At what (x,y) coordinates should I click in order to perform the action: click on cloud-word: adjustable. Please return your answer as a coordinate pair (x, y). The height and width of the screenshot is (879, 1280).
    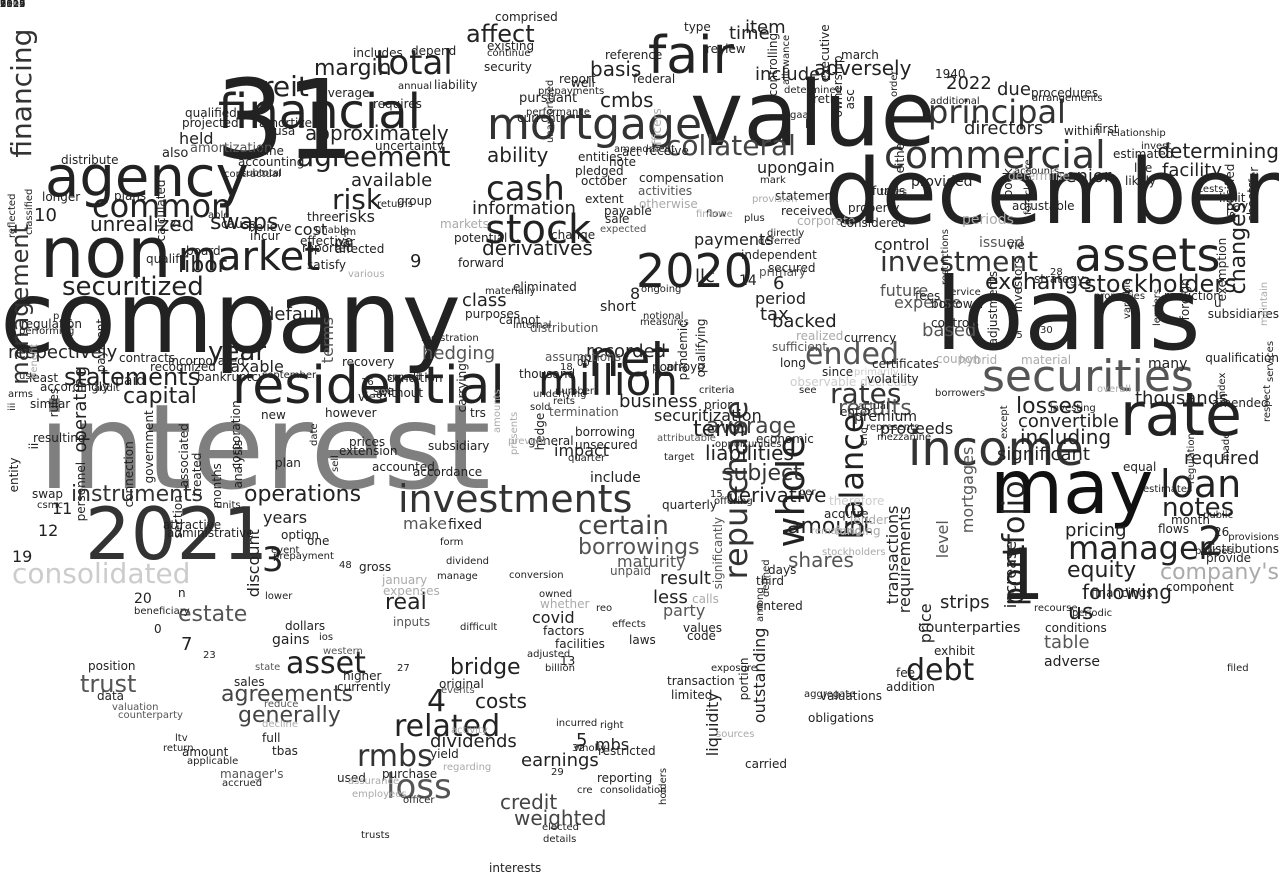
    Looking at the image, I should click on (1043, 206).